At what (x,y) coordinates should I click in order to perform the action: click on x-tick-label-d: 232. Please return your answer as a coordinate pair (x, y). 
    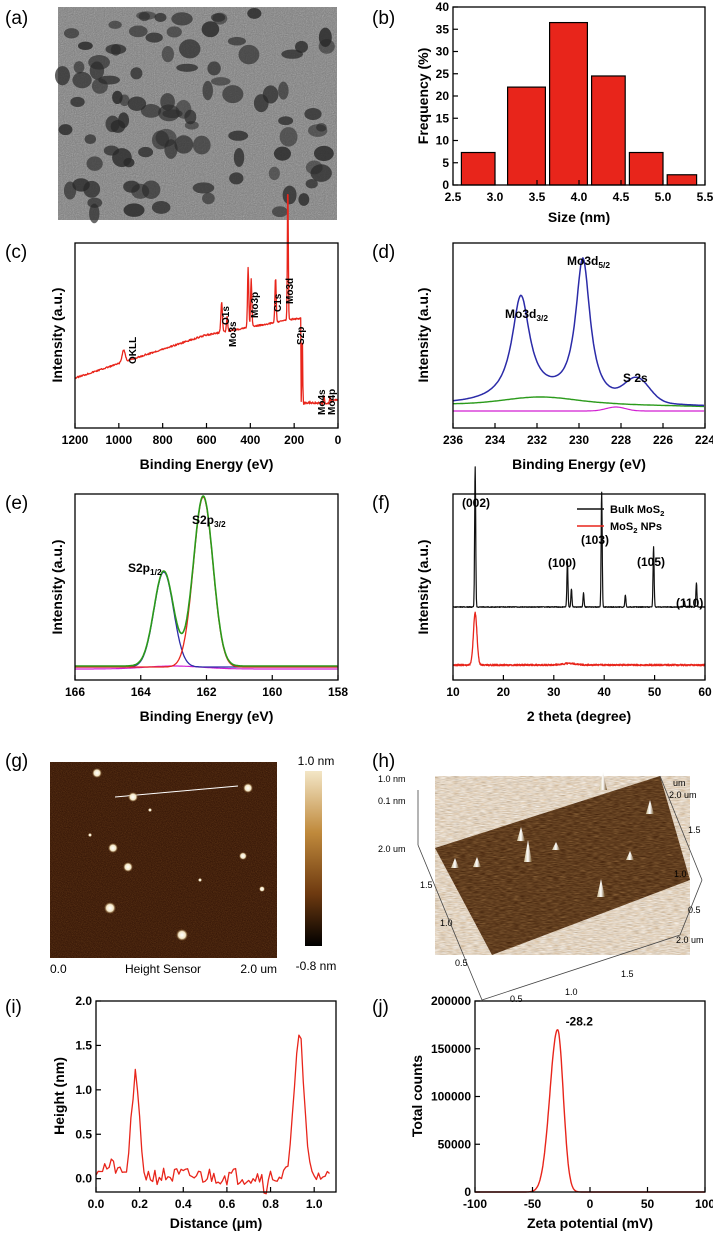
    Looking at the image, I should click on (537, 440).